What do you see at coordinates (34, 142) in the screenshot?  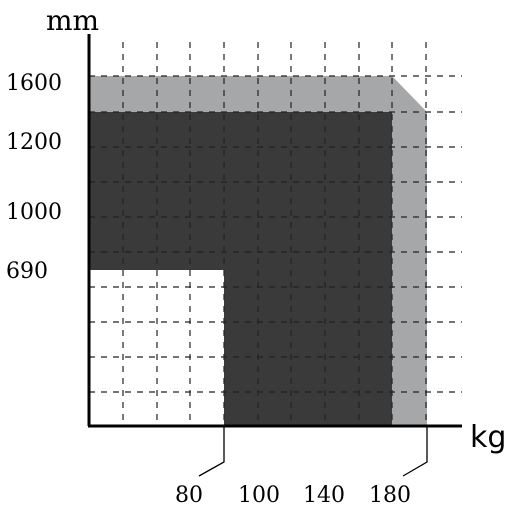 I see `y-tick-label: 1200` at bounding box center [34, 142].